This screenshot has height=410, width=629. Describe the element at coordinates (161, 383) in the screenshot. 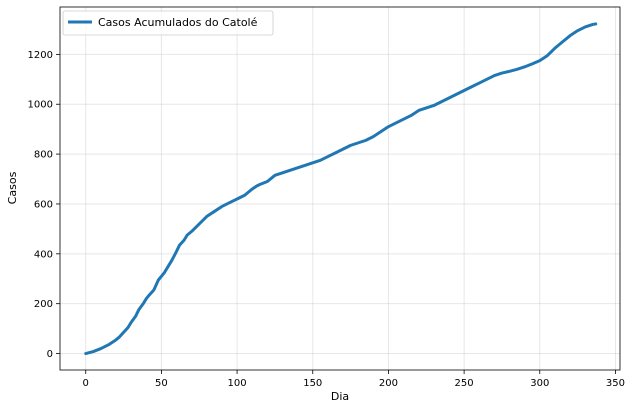

I see `x-tick-label: 50` at that location.